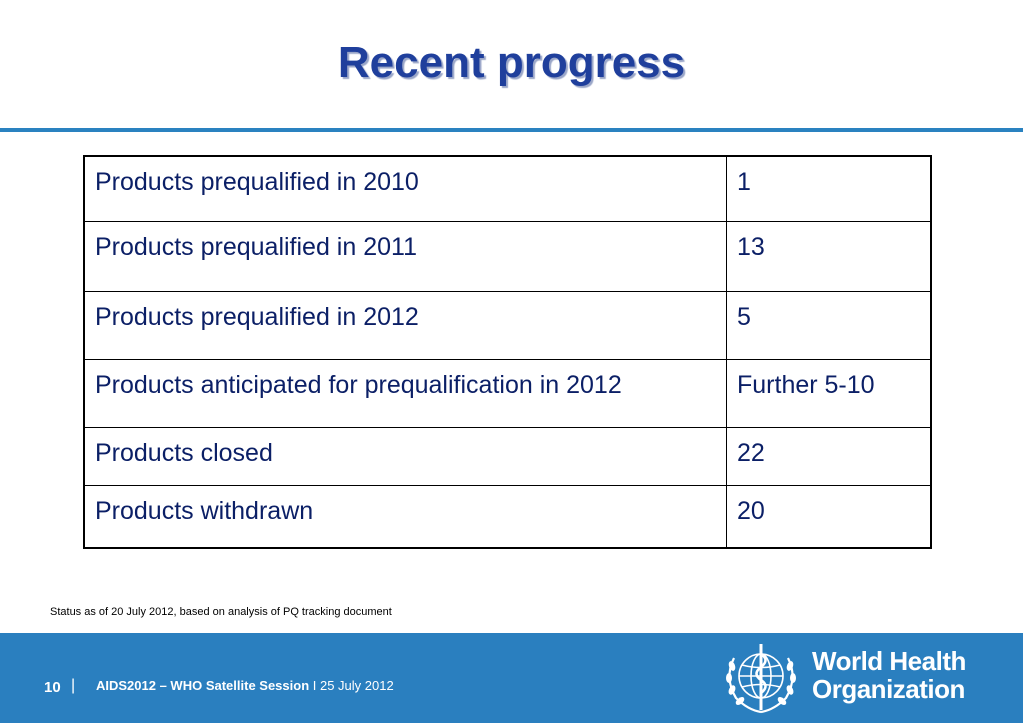 The image size is (1023, 723). What do you see at coordinates (405, 516) in the screenshot?
I see `row-label: Products withdrawn` at bounding box center [405, 516].